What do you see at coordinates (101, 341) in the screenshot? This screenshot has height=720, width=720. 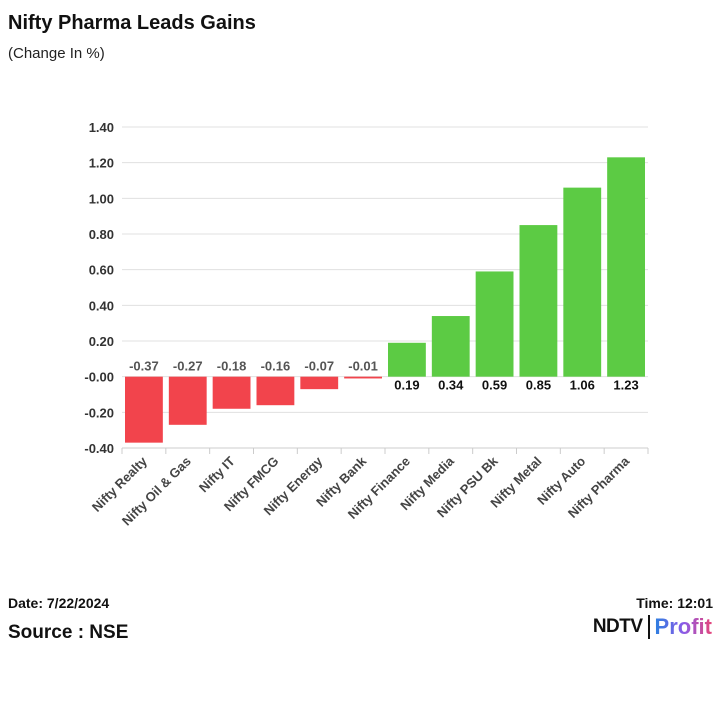 I see `y-tick-label: 0.20` at bounding box center [101, 341].